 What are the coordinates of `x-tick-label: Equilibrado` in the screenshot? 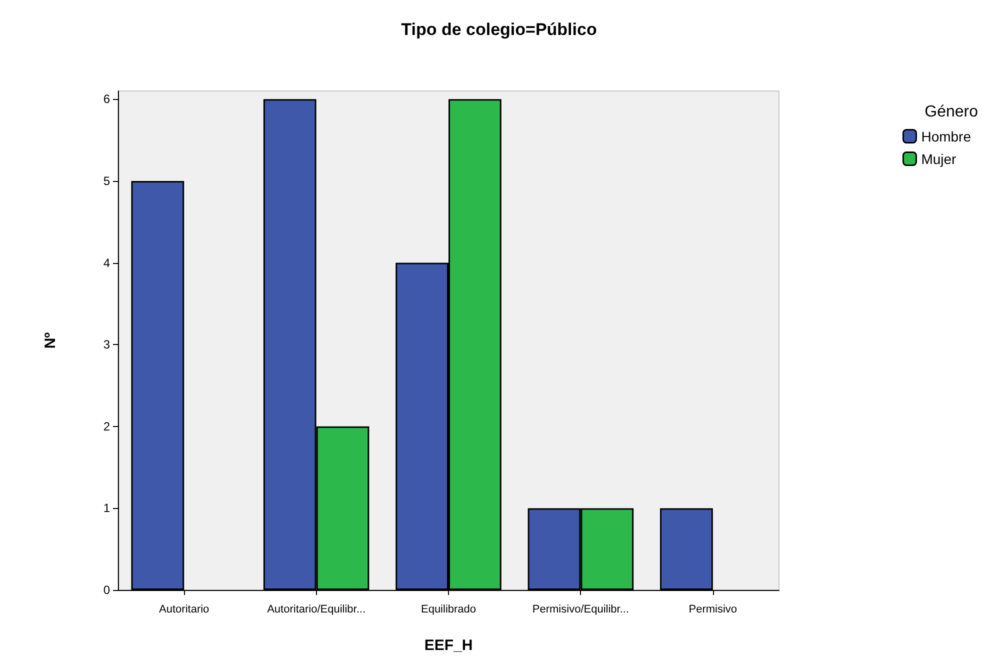 It's located at (448, 610).